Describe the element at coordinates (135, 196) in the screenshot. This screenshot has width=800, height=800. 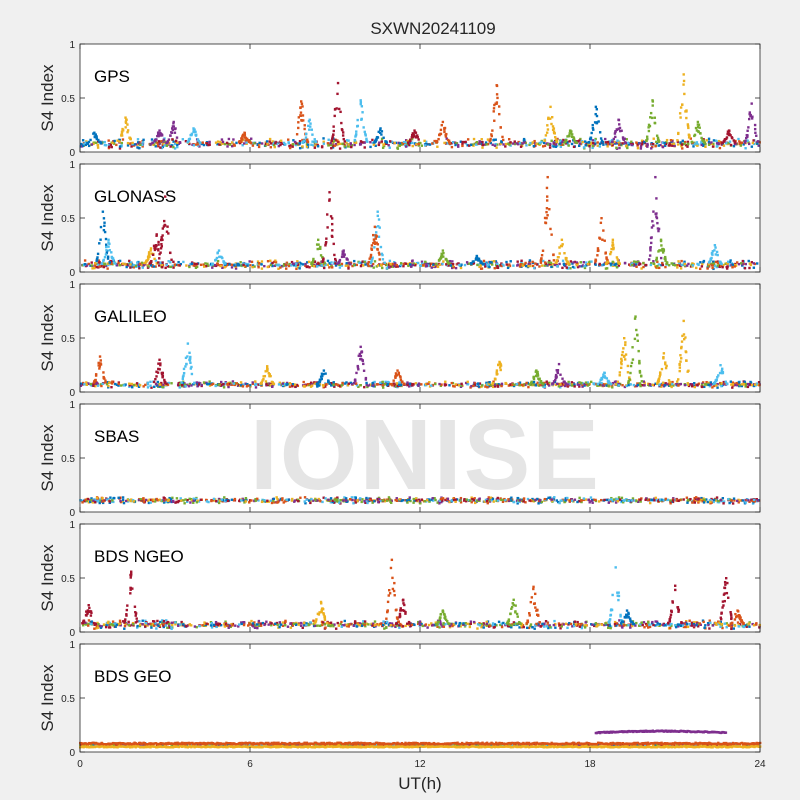
I see `panel-label: GLONASS` at that location.